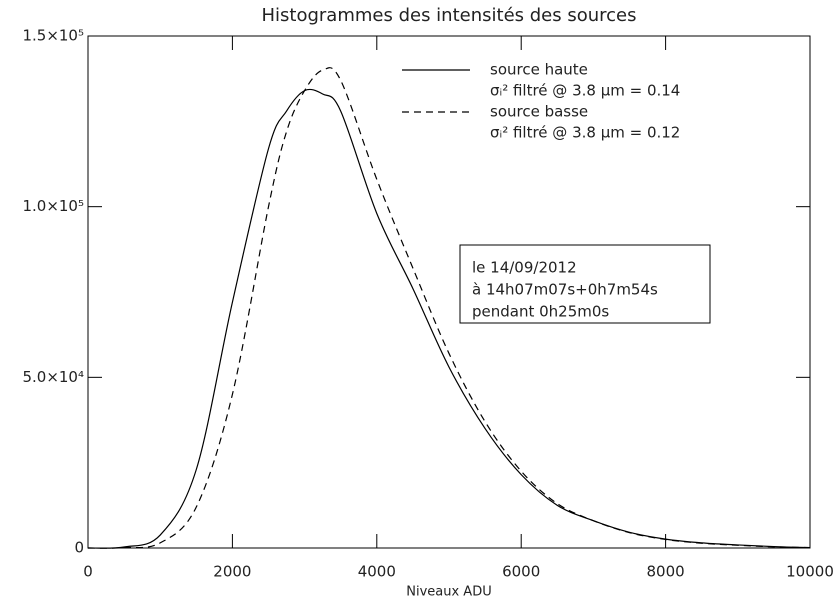  Describe the element at coordinates (585, 91) in the screenshot. I see `legend-note: σᵢ² filtré @ 3.8 μm = 0.14` at that location.